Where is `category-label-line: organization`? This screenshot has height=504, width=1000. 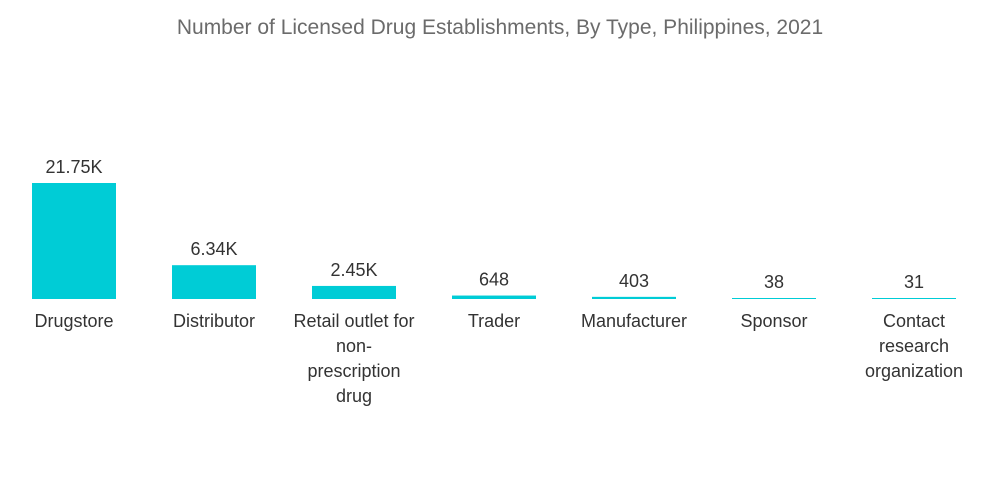
category-label-line: organization is located at coordinates (914, 371).